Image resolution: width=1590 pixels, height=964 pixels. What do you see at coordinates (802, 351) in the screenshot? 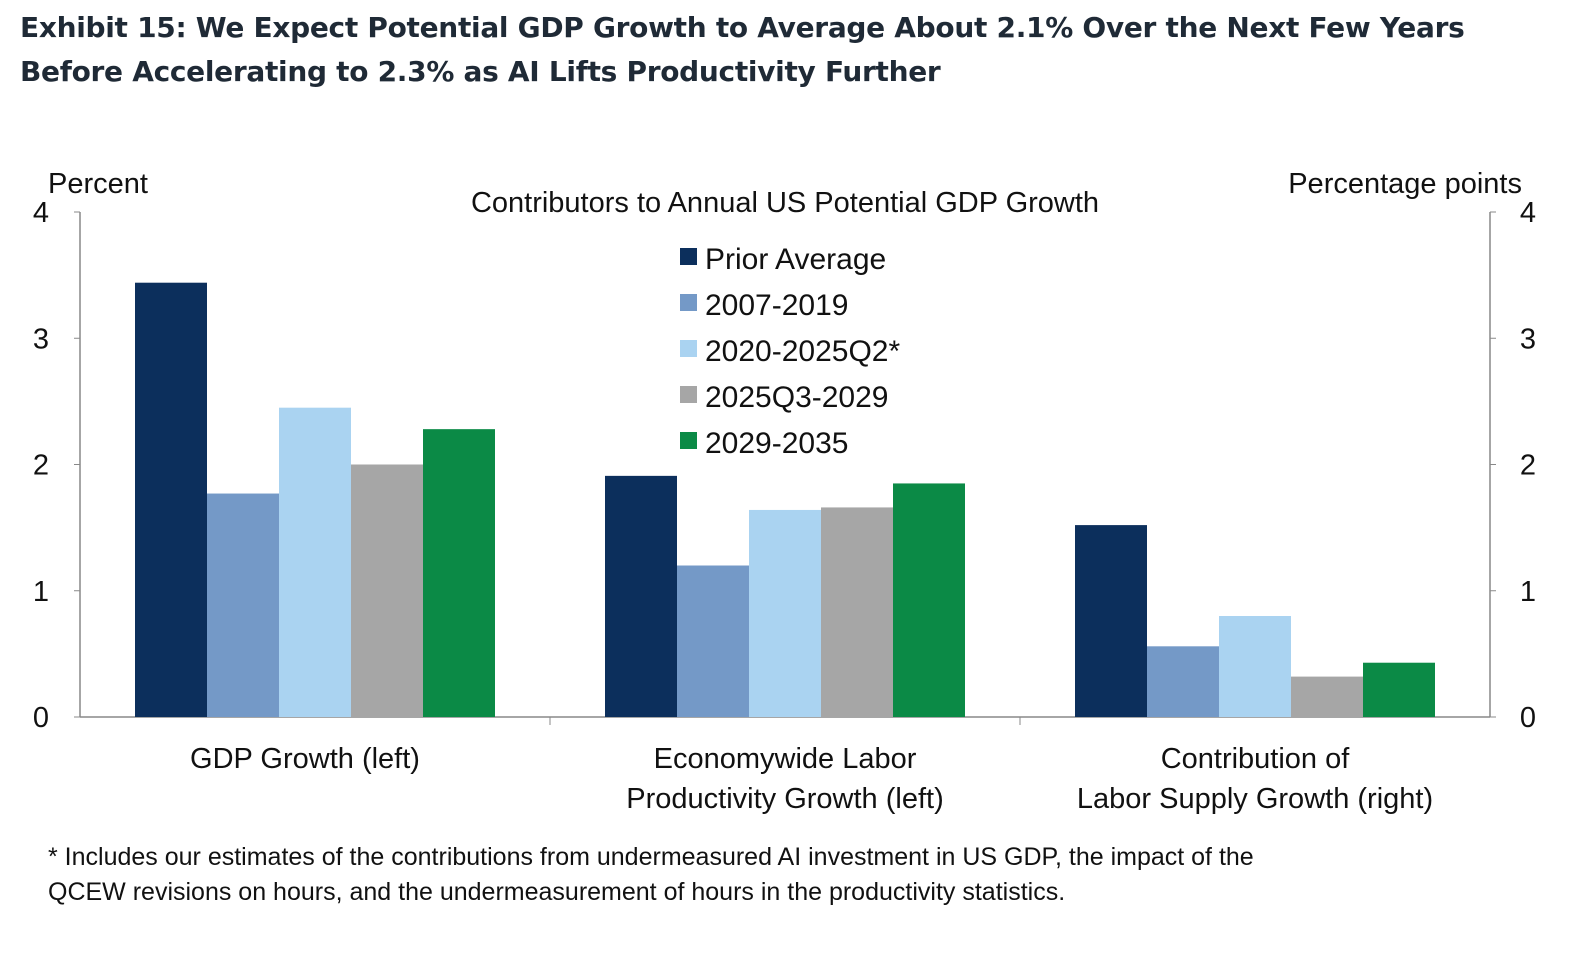
I see `legend-label: 2020-2025Q2*` at bounding box center [802, 351].